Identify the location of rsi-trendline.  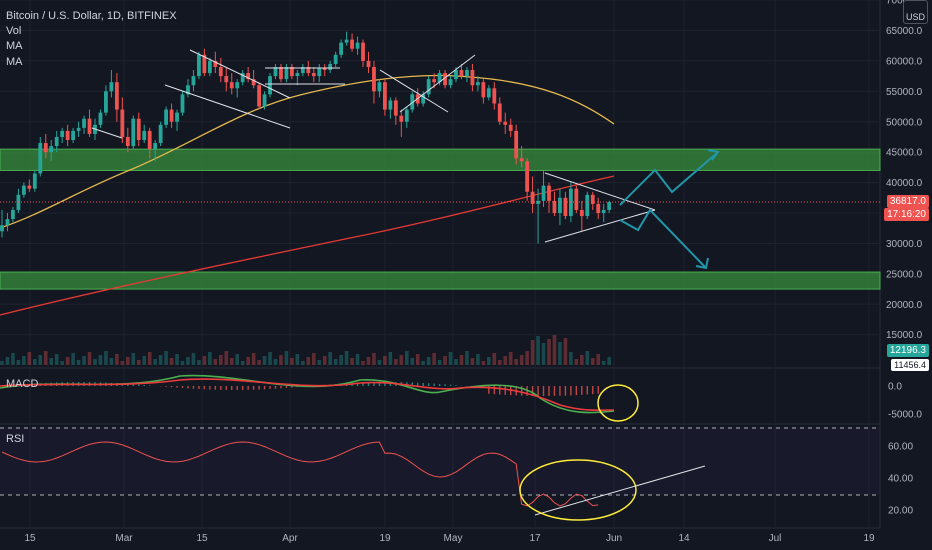
(620, 490).